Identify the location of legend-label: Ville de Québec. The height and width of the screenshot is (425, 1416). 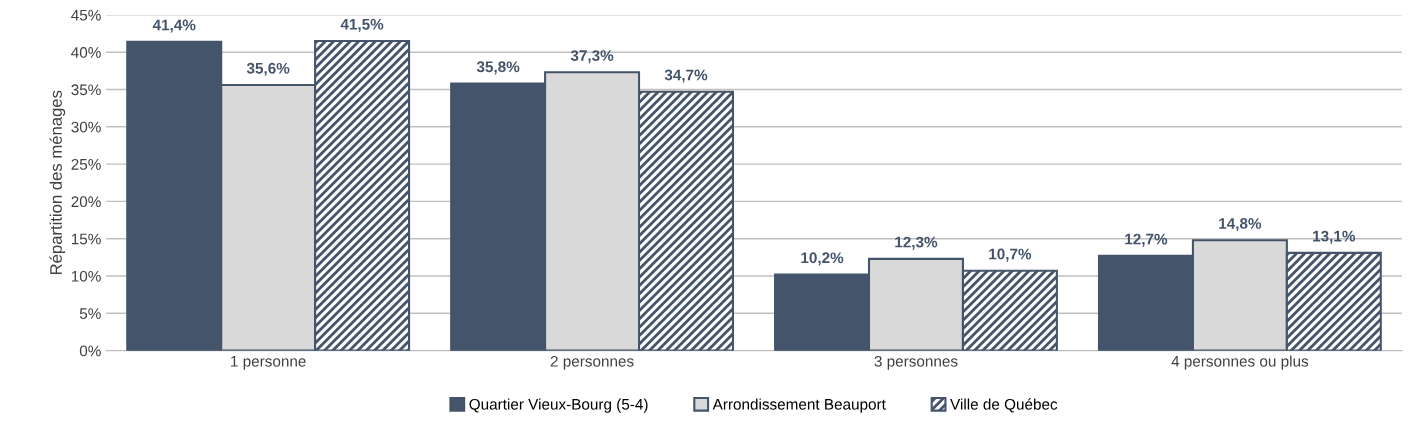
(1004, 405).